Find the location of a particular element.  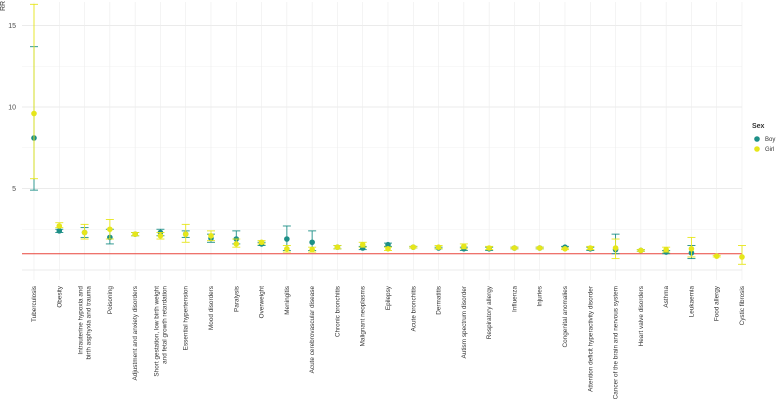

x-tick-label: Asthma is located at coordinates (666, 297).